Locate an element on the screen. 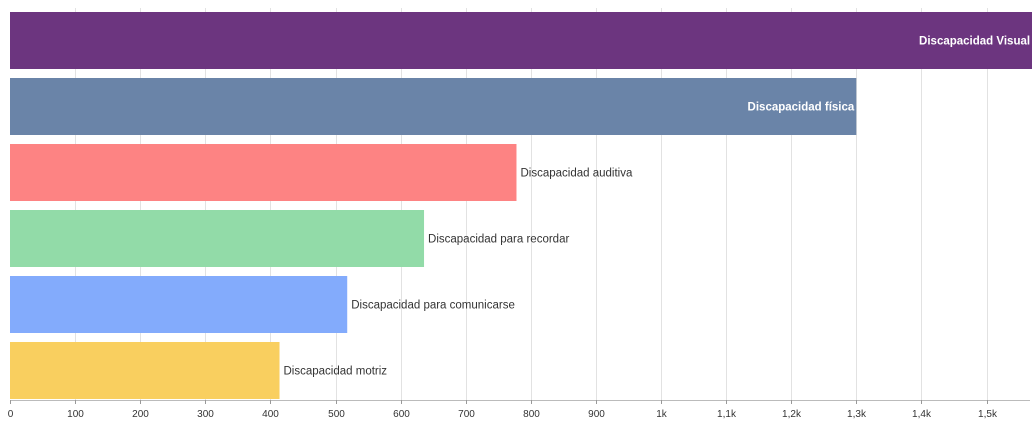  x-tick-label: 1,5k is located at coordinates (988, 414).